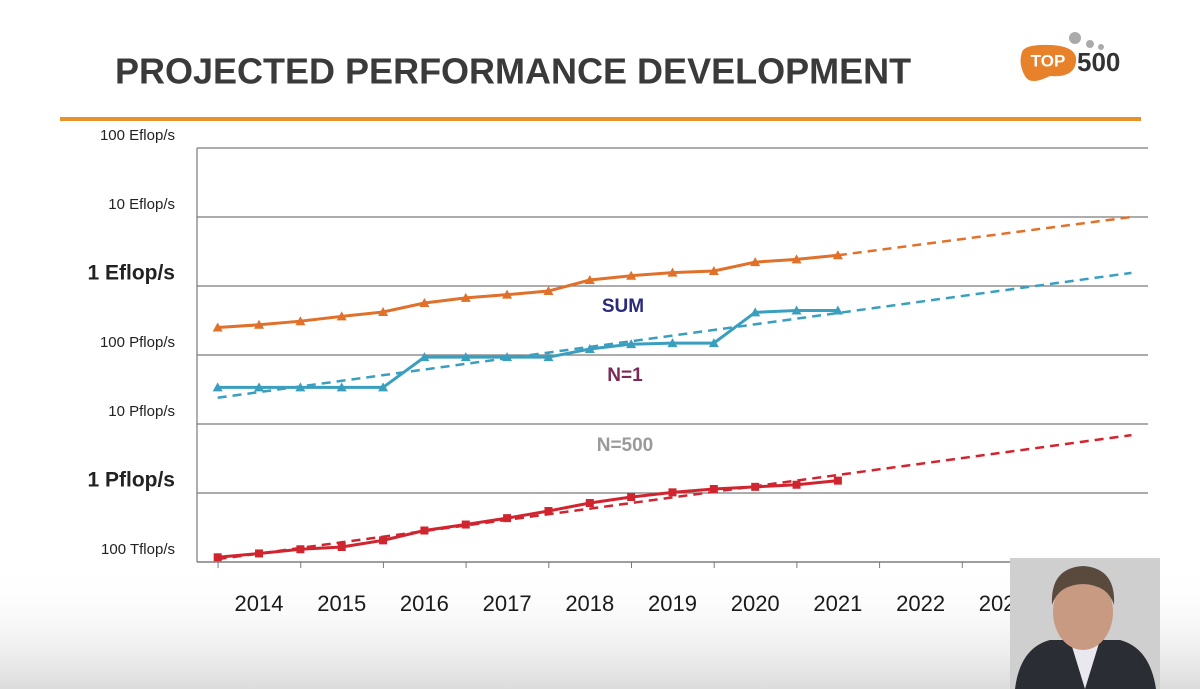 The width and height of the screenshot is (1200, 689). Describe the element at coordinates (1098, 62) in the screenshot. I see `logo-text: 500` at that location.